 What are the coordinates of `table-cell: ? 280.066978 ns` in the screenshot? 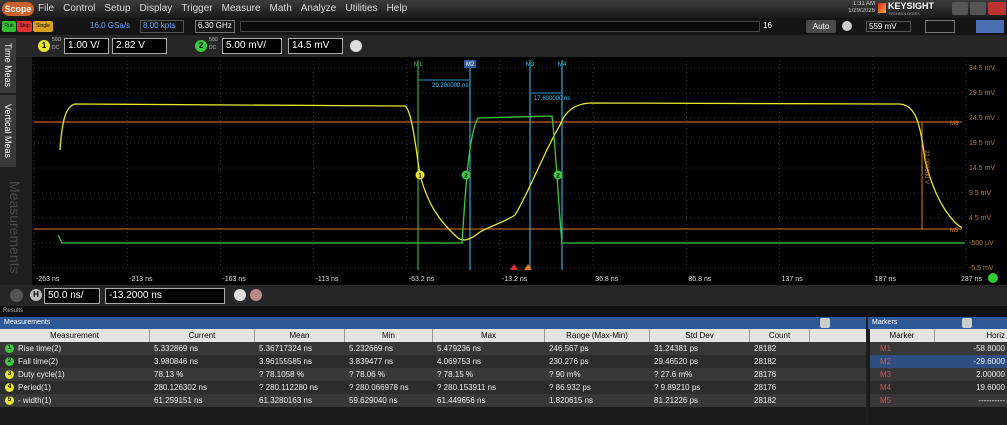 It's located at (379, 387).